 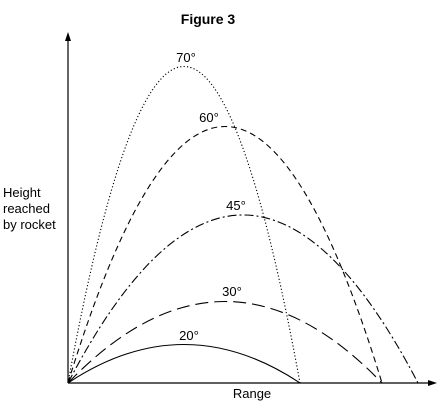 I want to click on trajectory-20-curve, so click(x=184, y=364).